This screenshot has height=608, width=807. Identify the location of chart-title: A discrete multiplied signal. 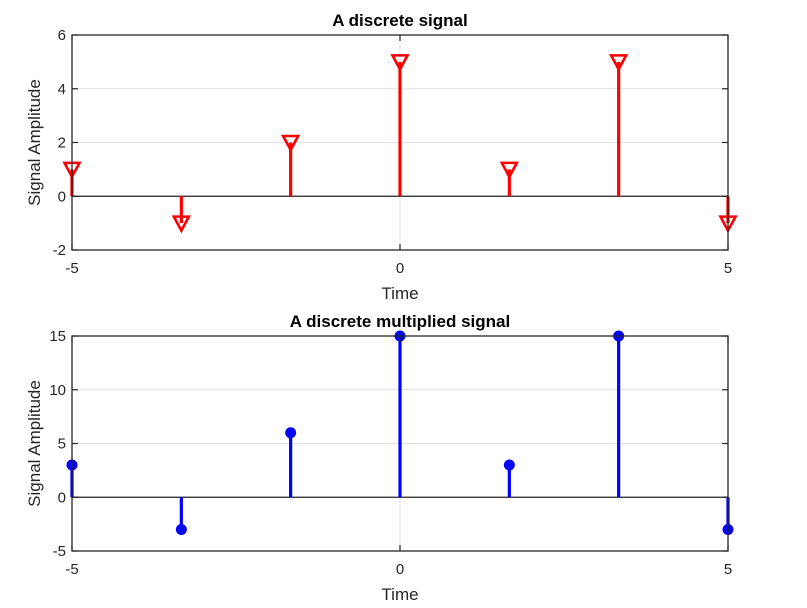
(400, 321).